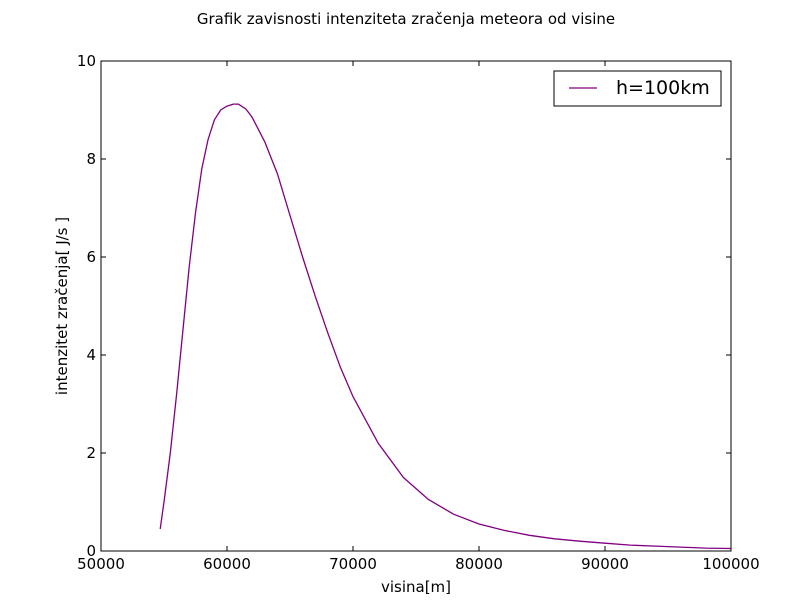 Image resolution: width=812 pixels, height=612 pixels. I want to click on x-tick-label: 100000, so click(730, 564).